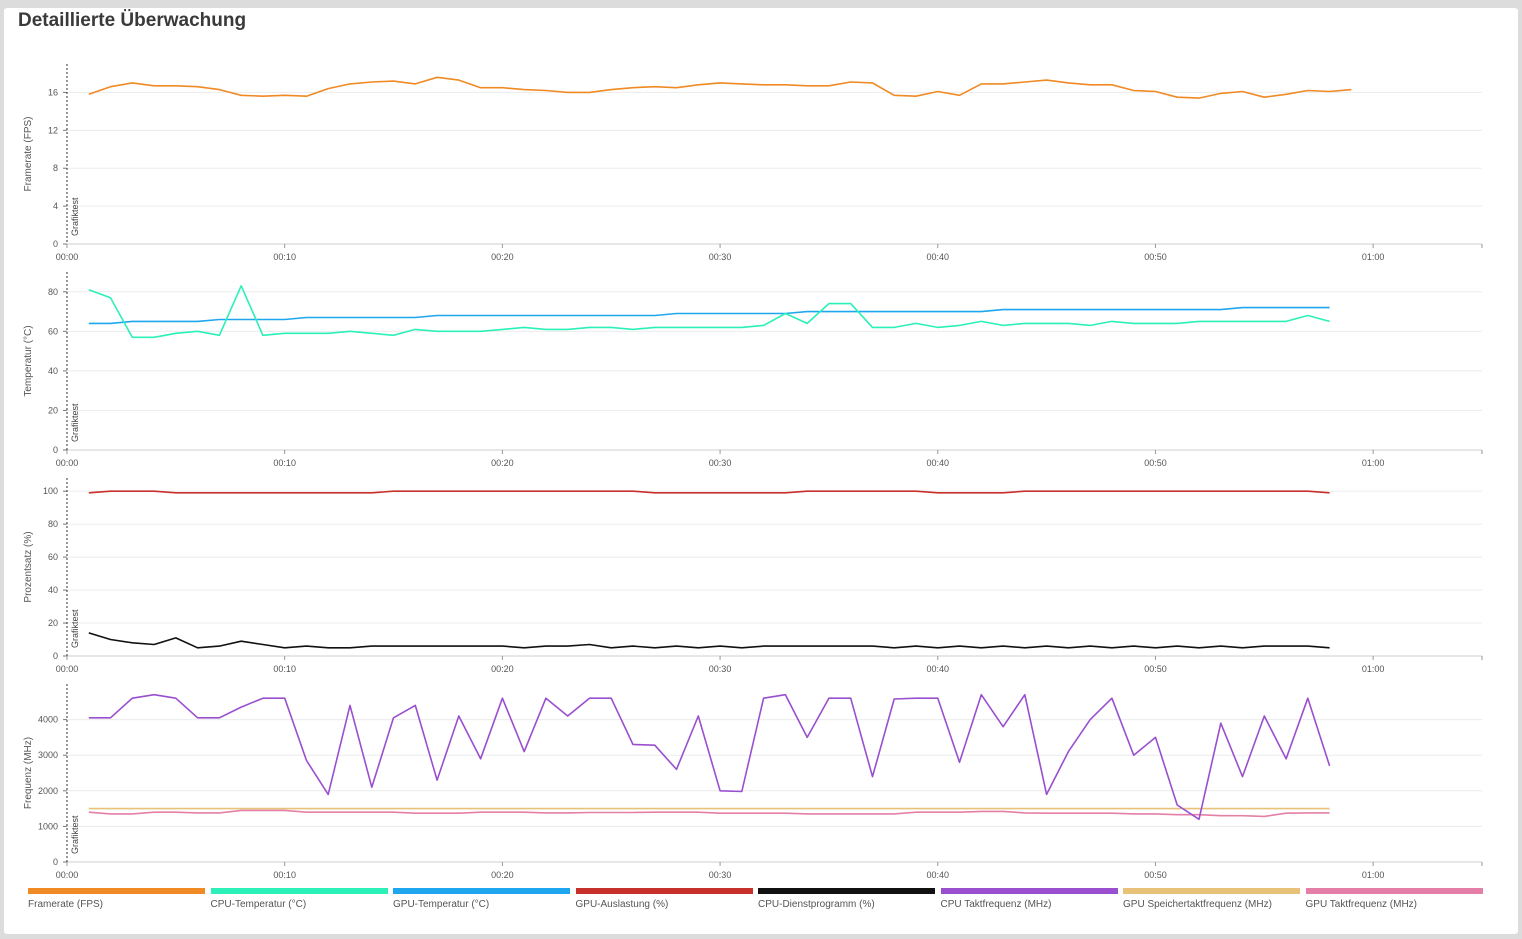 The image size is (1522, 939). Describe the element at coordinates (622, 904) in the screenshot. I see `legend-label: GPU-Auslastung (%)` at that location.